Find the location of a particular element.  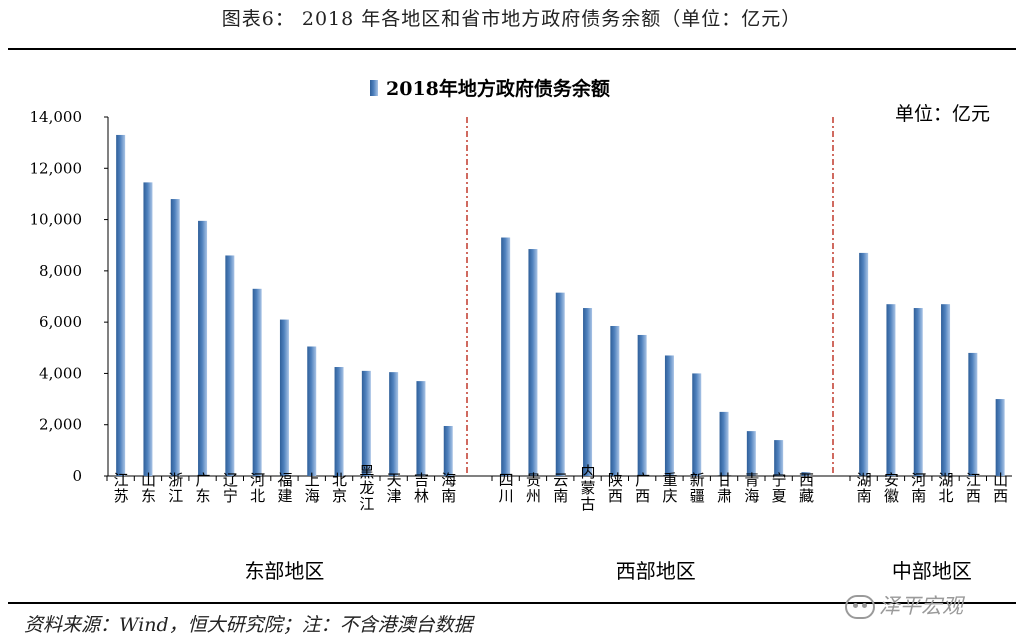

y-tick-label: 14,000 is located at coordinates (56, 117).